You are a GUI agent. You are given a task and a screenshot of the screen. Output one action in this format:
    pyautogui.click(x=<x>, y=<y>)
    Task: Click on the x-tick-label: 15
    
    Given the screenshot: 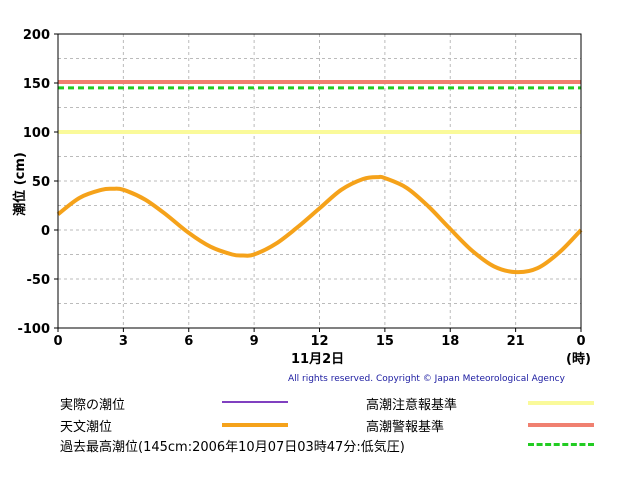 What is the action you would take?
    pyautogui.click(x=385, y=341)
    